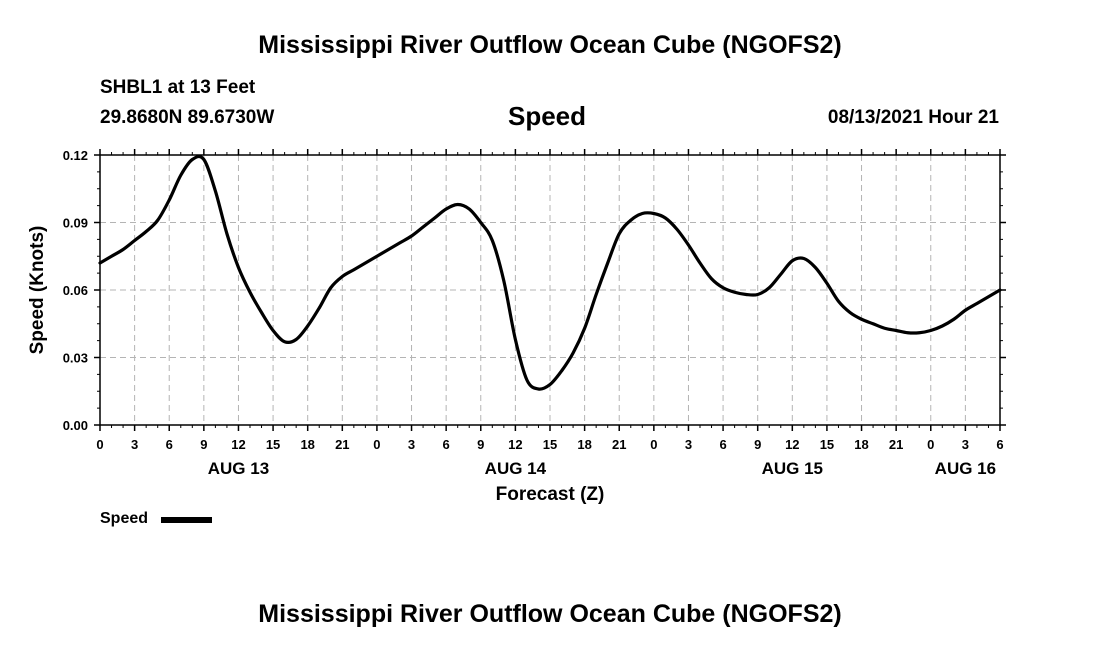  I want to click on x-date-label: AUG 15, so click(792, 468).